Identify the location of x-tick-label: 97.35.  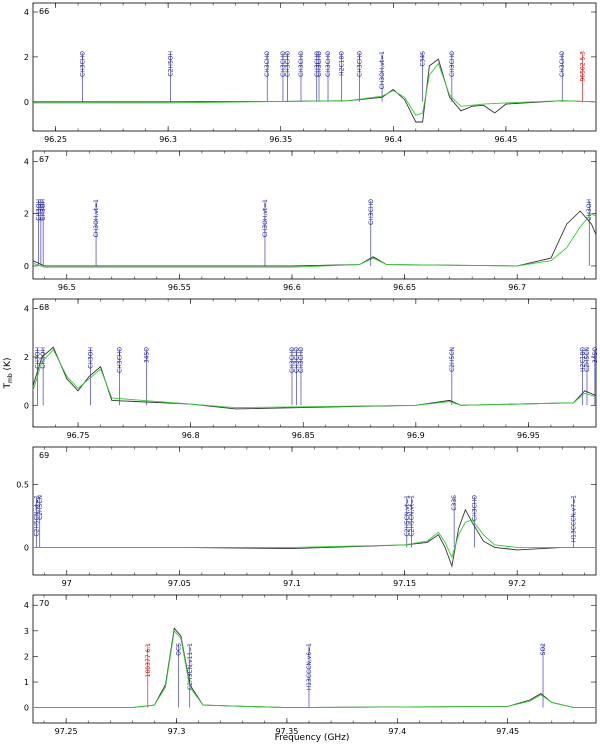
(286, 731).